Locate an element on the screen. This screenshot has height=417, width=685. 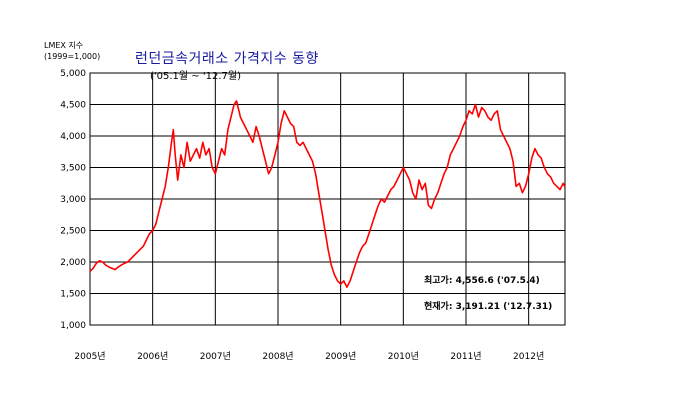
x-tick-label: 2005년 is located at coordinates (89, 356).